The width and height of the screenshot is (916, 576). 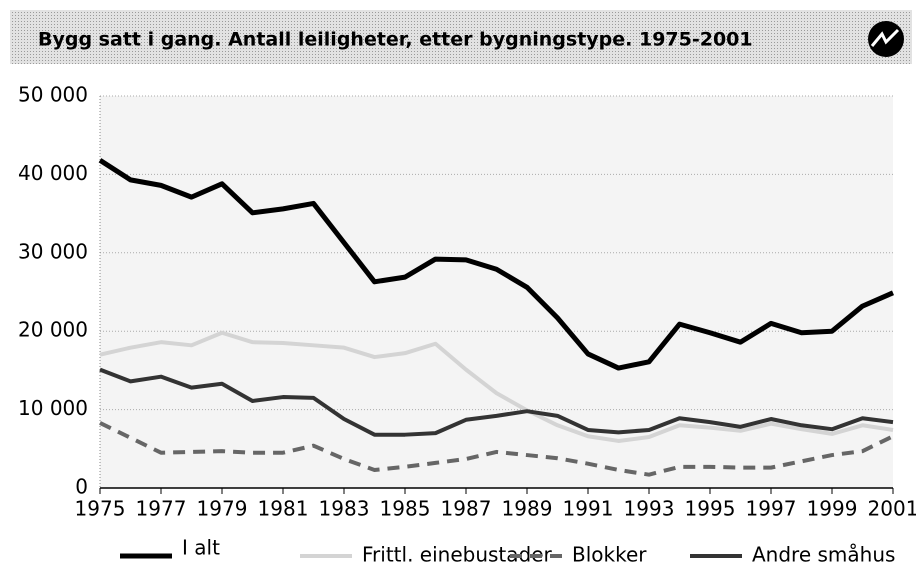 I want to click on logo-mark, so click(x=885, y=37).